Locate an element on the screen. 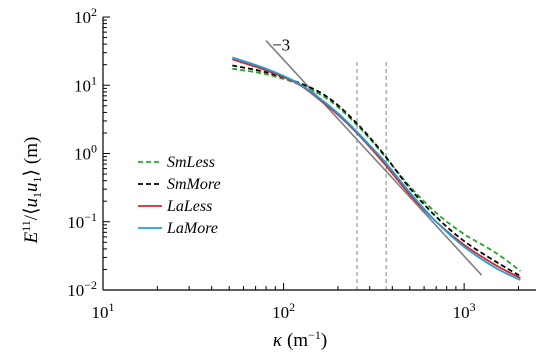 This screenshot has width=552, height=359. x-tick-label: 10³ is located at coordinates (464, 311).